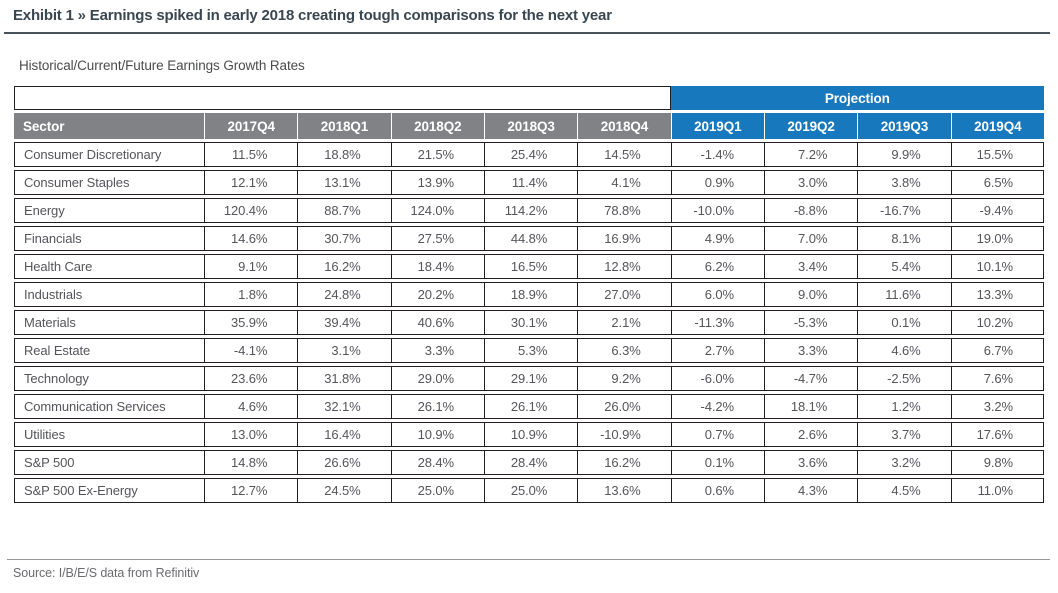  What do you see at coordinates (344, 154) in the screenshot?
I see `growth-value-cell: 18.8%` at bounding box center [344, 154].